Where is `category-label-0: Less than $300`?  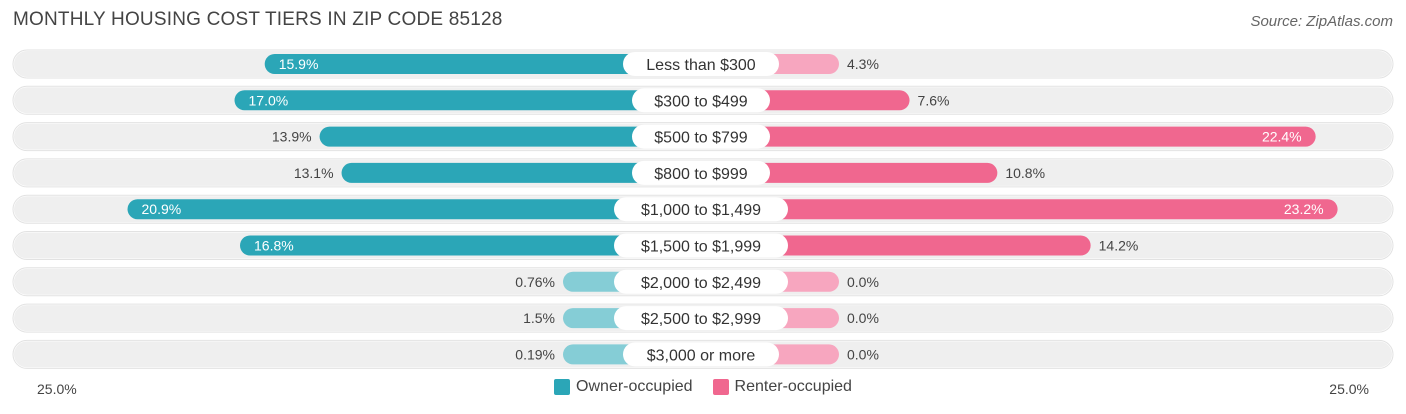 category-label-0: Less than $300 is located at coordinates (701, 65).